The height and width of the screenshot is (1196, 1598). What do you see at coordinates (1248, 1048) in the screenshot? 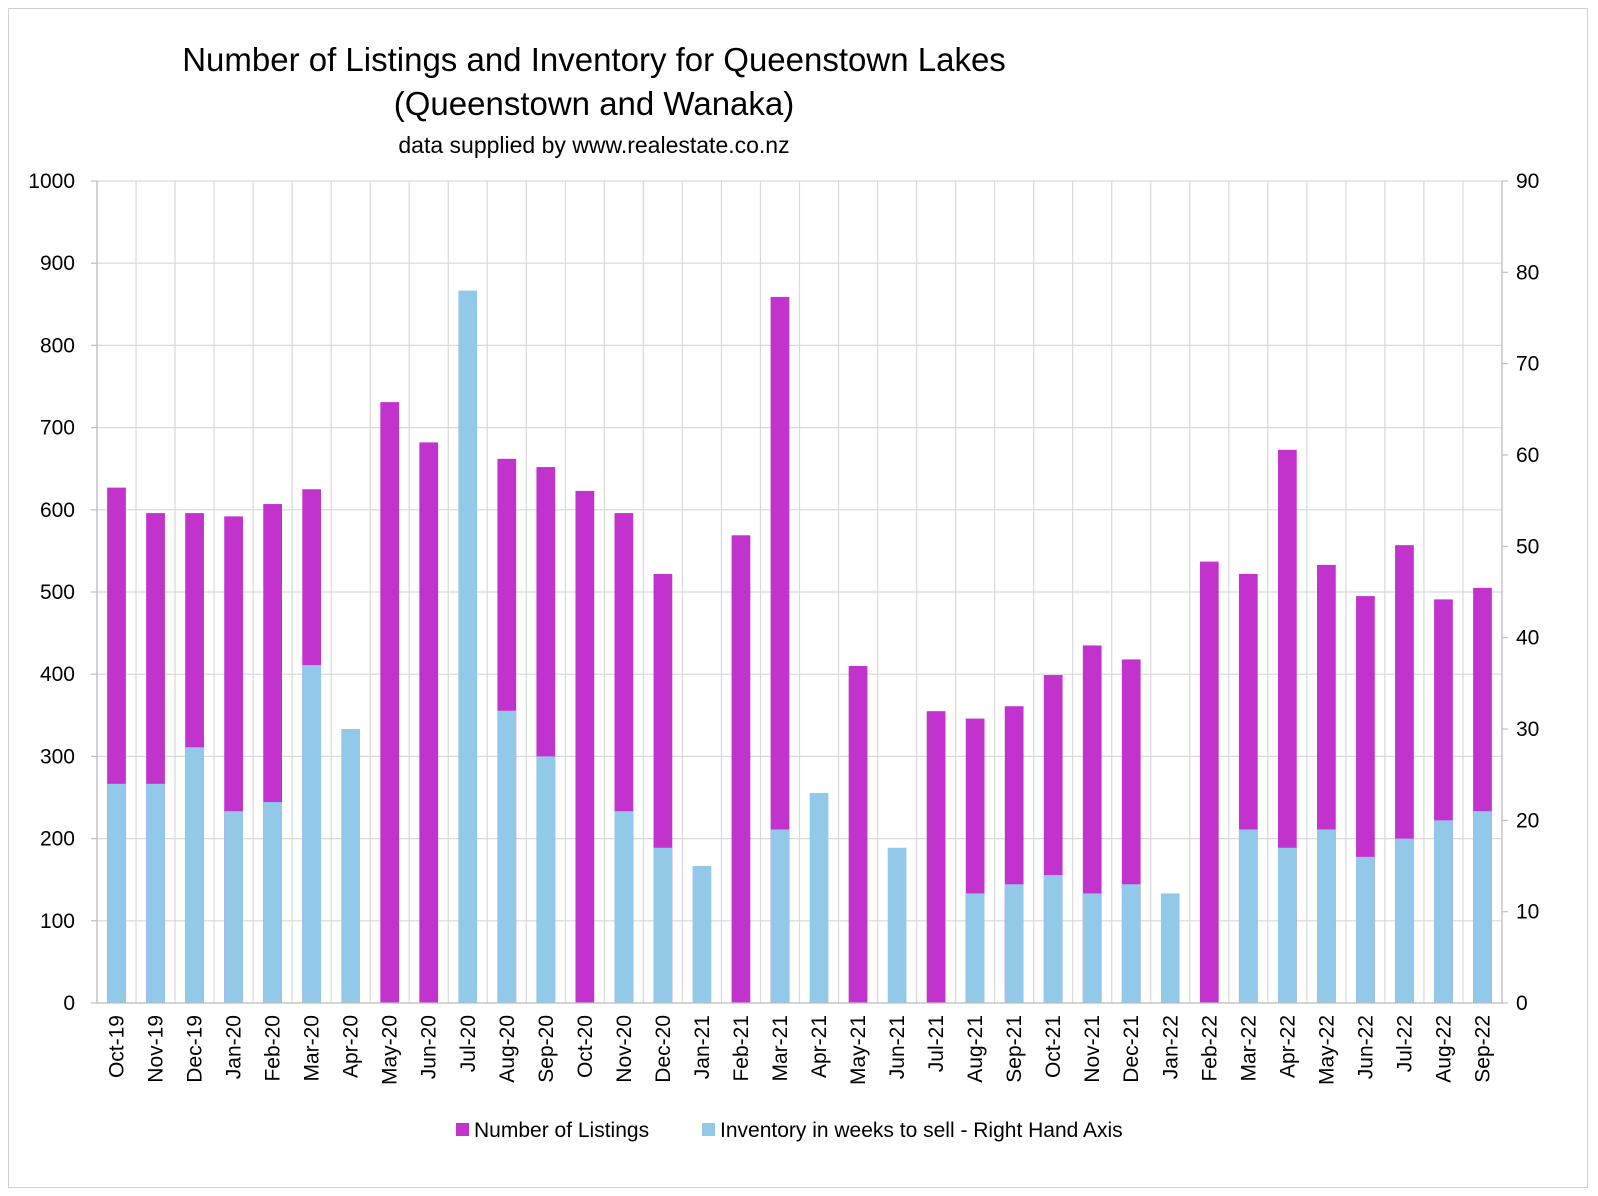
I see `x-tick-label: Mar-22` at bounding box center [1248, 1048].